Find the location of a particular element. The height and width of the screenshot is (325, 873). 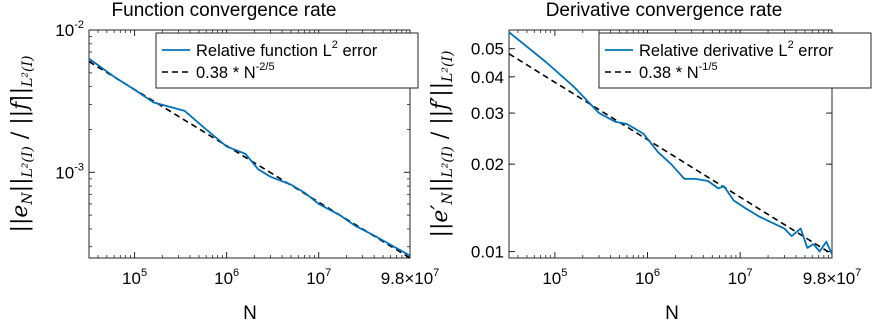

y-tick-label: 0.05 is located at coordinates (487, 49).